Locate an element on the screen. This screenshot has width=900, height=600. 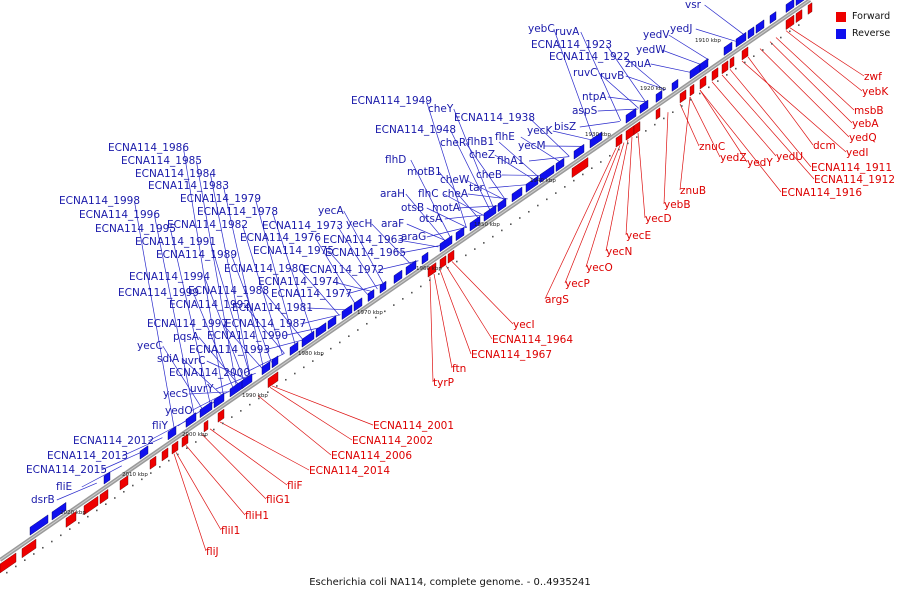
gene-label-arah: araH is located at coordinates (392, 194).